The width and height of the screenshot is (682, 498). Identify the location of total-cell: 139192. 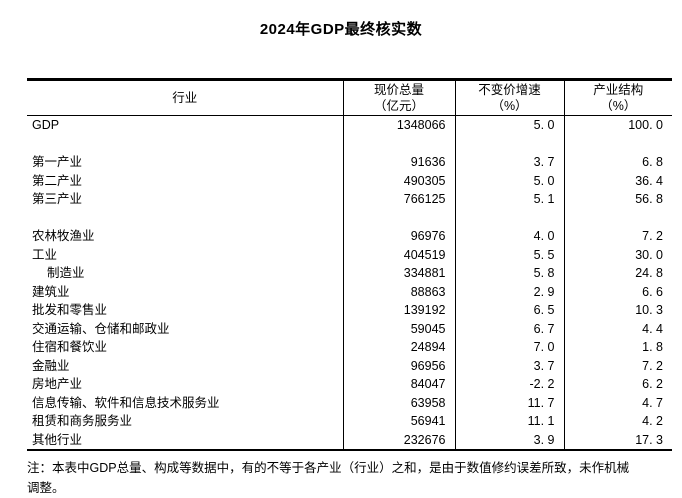
(398, 310).